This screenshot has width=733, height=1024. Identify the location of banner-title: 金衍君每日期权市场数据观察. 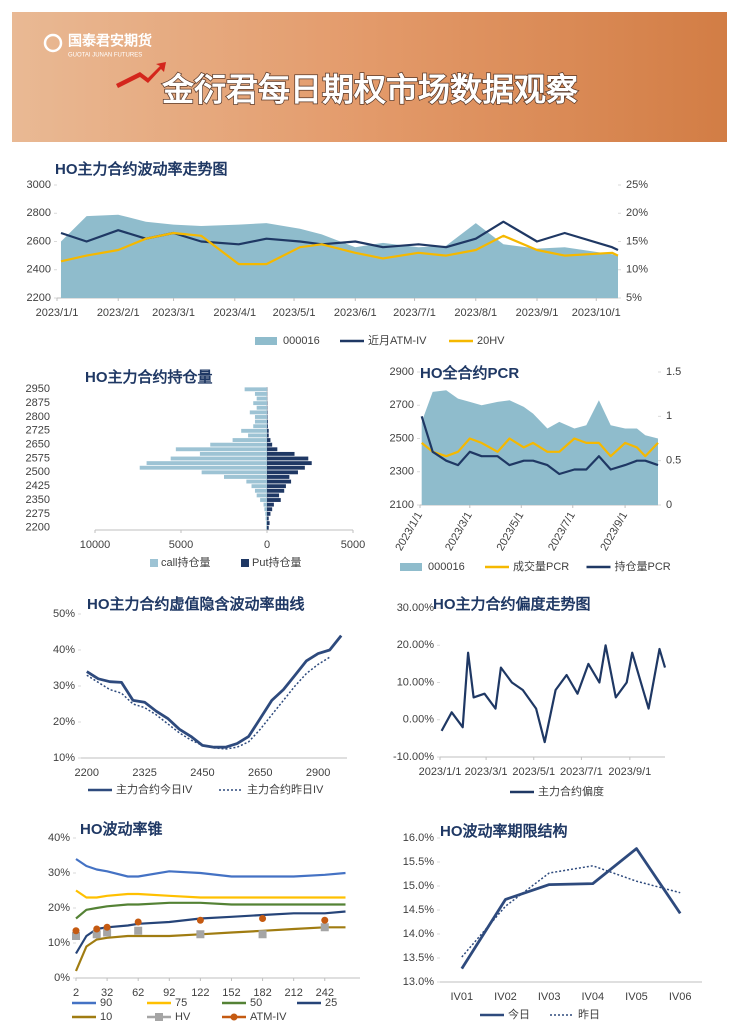
(369, 89).